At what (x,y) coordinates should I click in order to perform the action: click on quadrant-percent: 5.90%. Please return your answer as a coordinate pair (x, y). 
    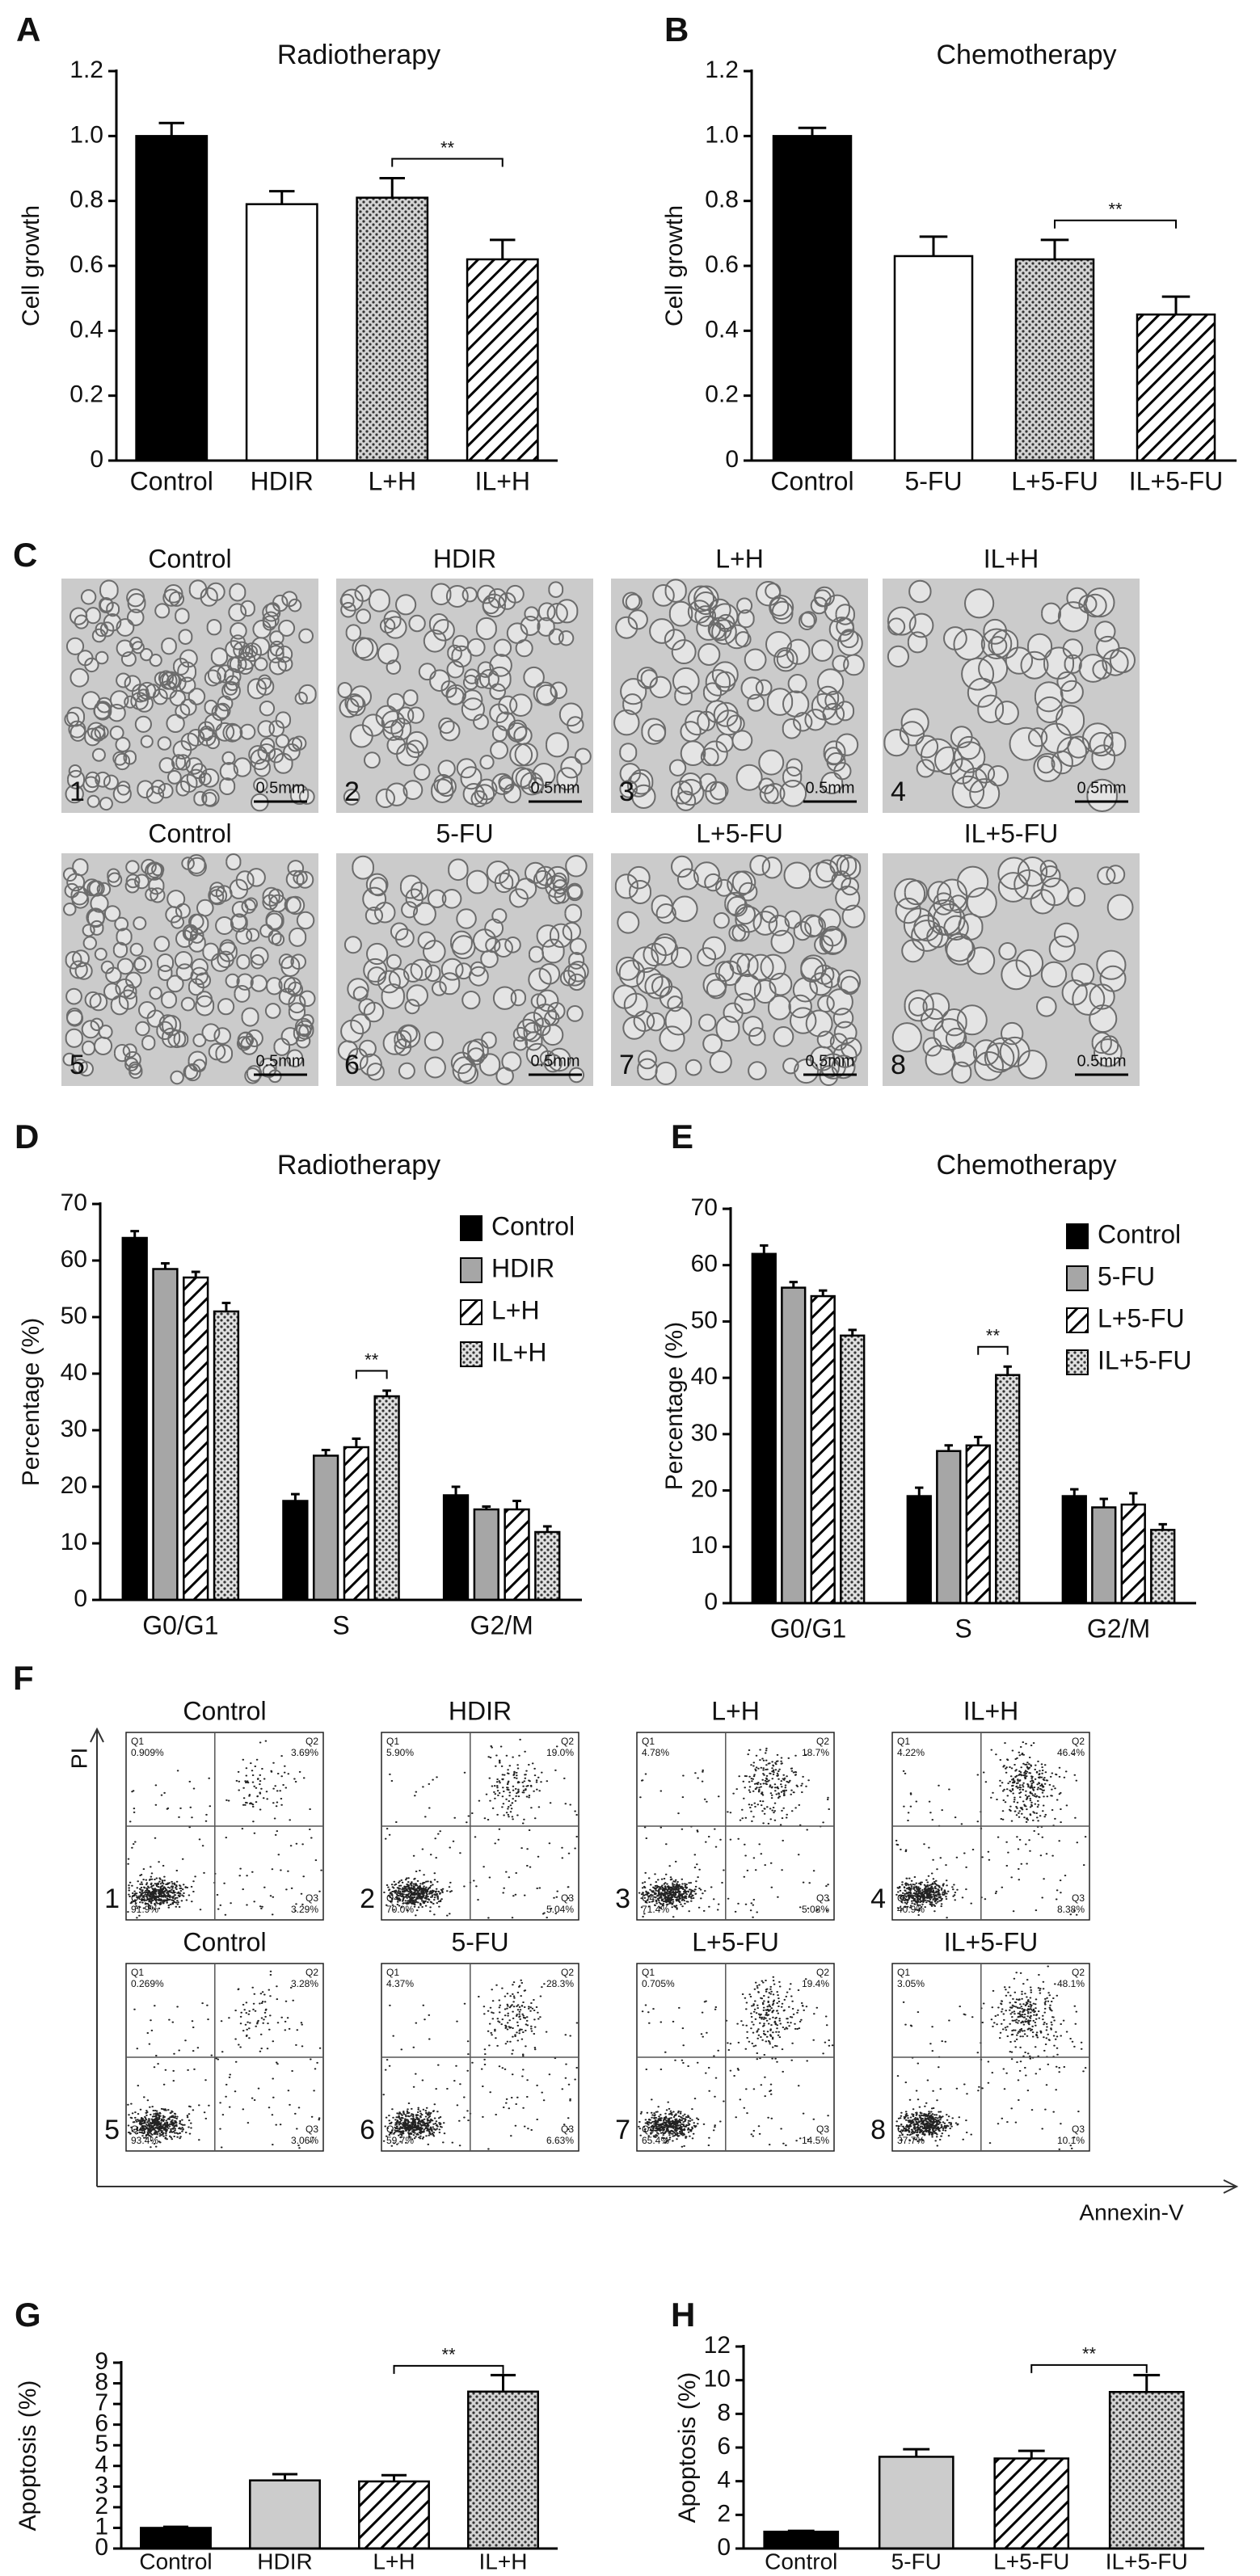
    Looking at the image, I should click on (400, 1752).